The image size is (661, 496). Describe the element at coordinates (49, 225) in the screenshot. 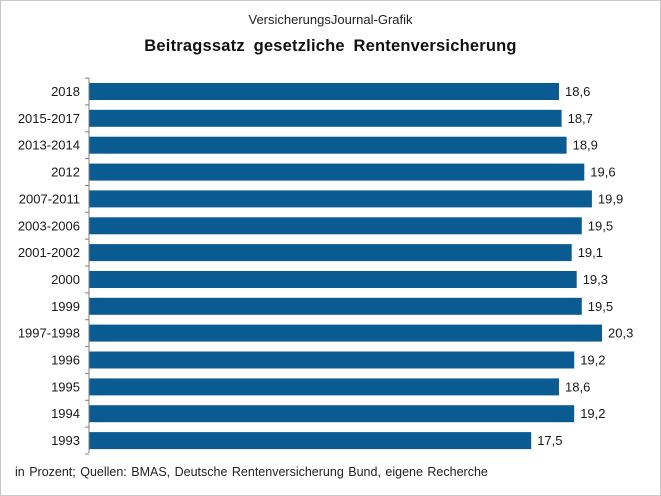

I see `category-label: 2003-2006` at that location.